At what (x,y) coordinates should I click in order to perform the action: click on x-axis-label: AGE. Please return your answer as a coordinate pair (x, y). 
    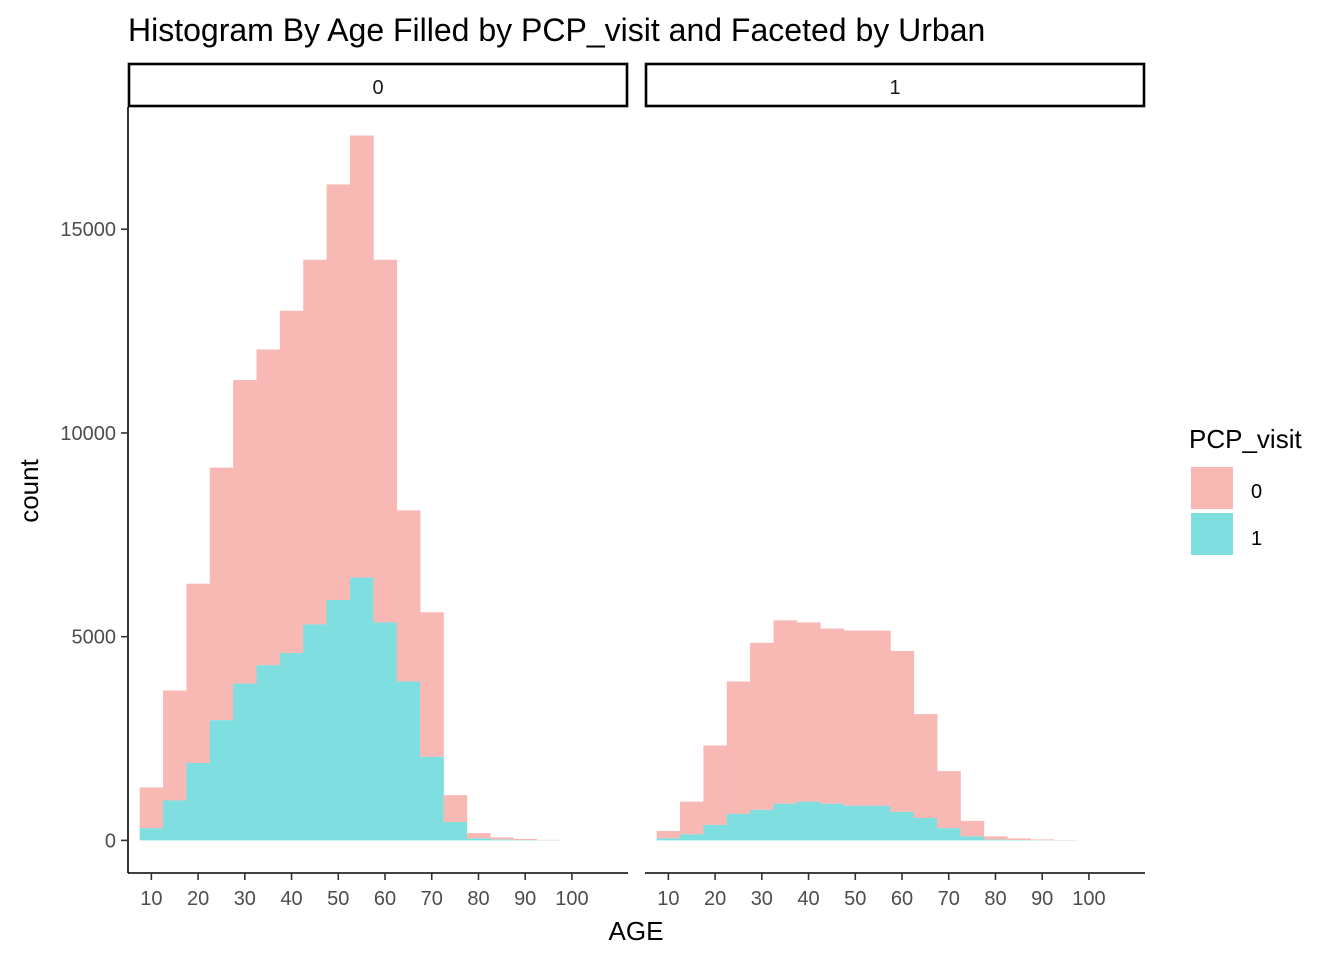
    Looking at the image, I should click on (636, 931).